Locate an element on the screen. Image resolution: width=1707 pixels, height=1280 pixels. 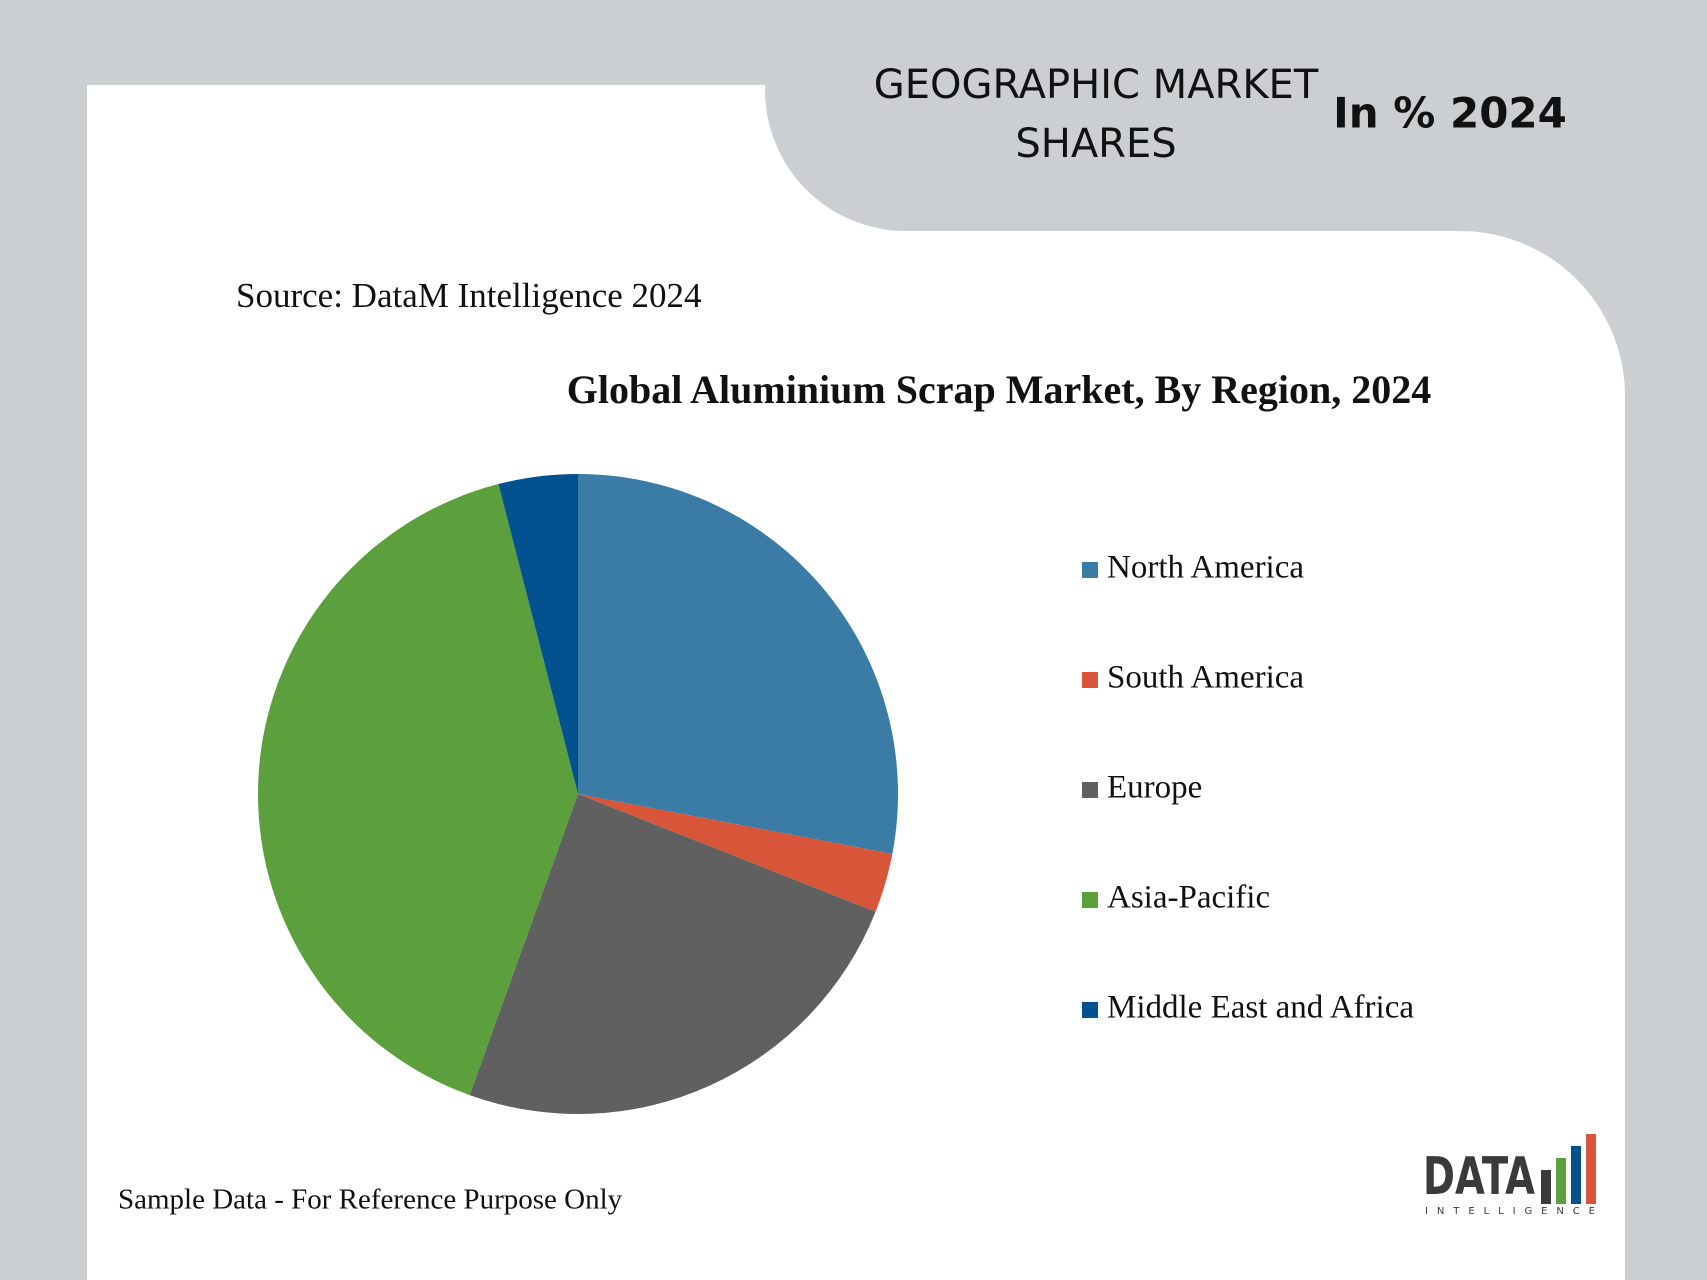
header-line: SHARES is located at coordinates (1095, 144).